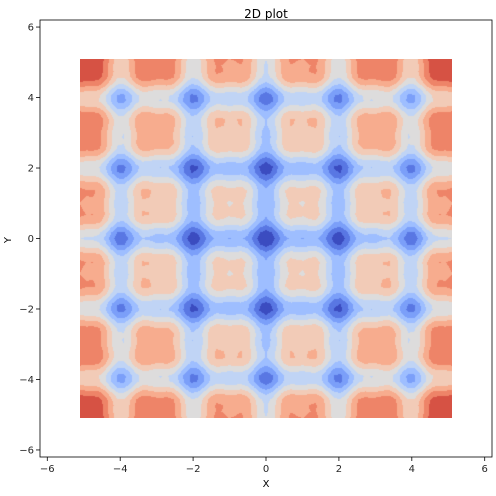 The width and height of the screenshot is (496, 496). I want to click on y-axis-label: Y, so click(8, 240).